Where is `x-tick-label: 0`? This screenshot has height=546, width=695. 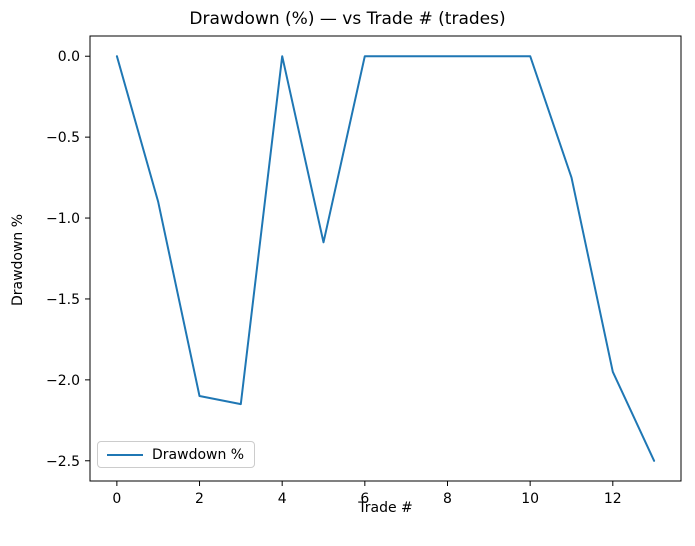
x-tick-label: 0 is located at coordinates (116, 499).